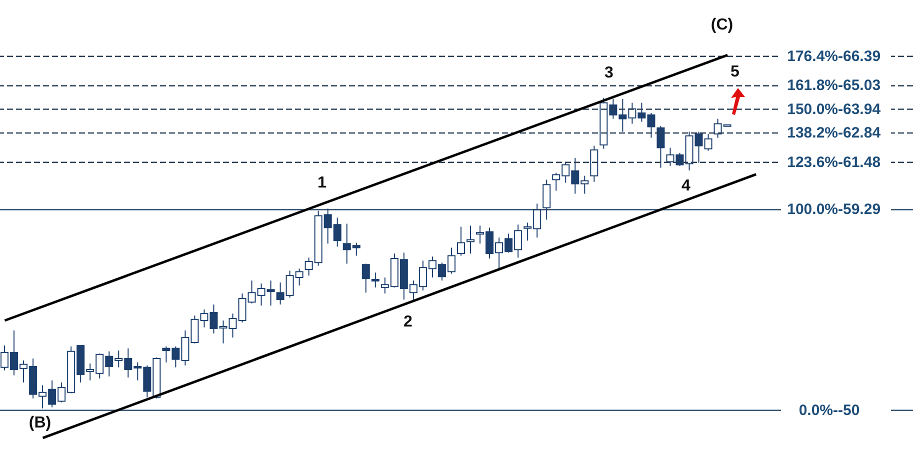 The width and height of the screenshot is (913, 460). Describe the element at coordinates (815, 56) in the screenshot. I see `annotation: 176.4%-` at that location.